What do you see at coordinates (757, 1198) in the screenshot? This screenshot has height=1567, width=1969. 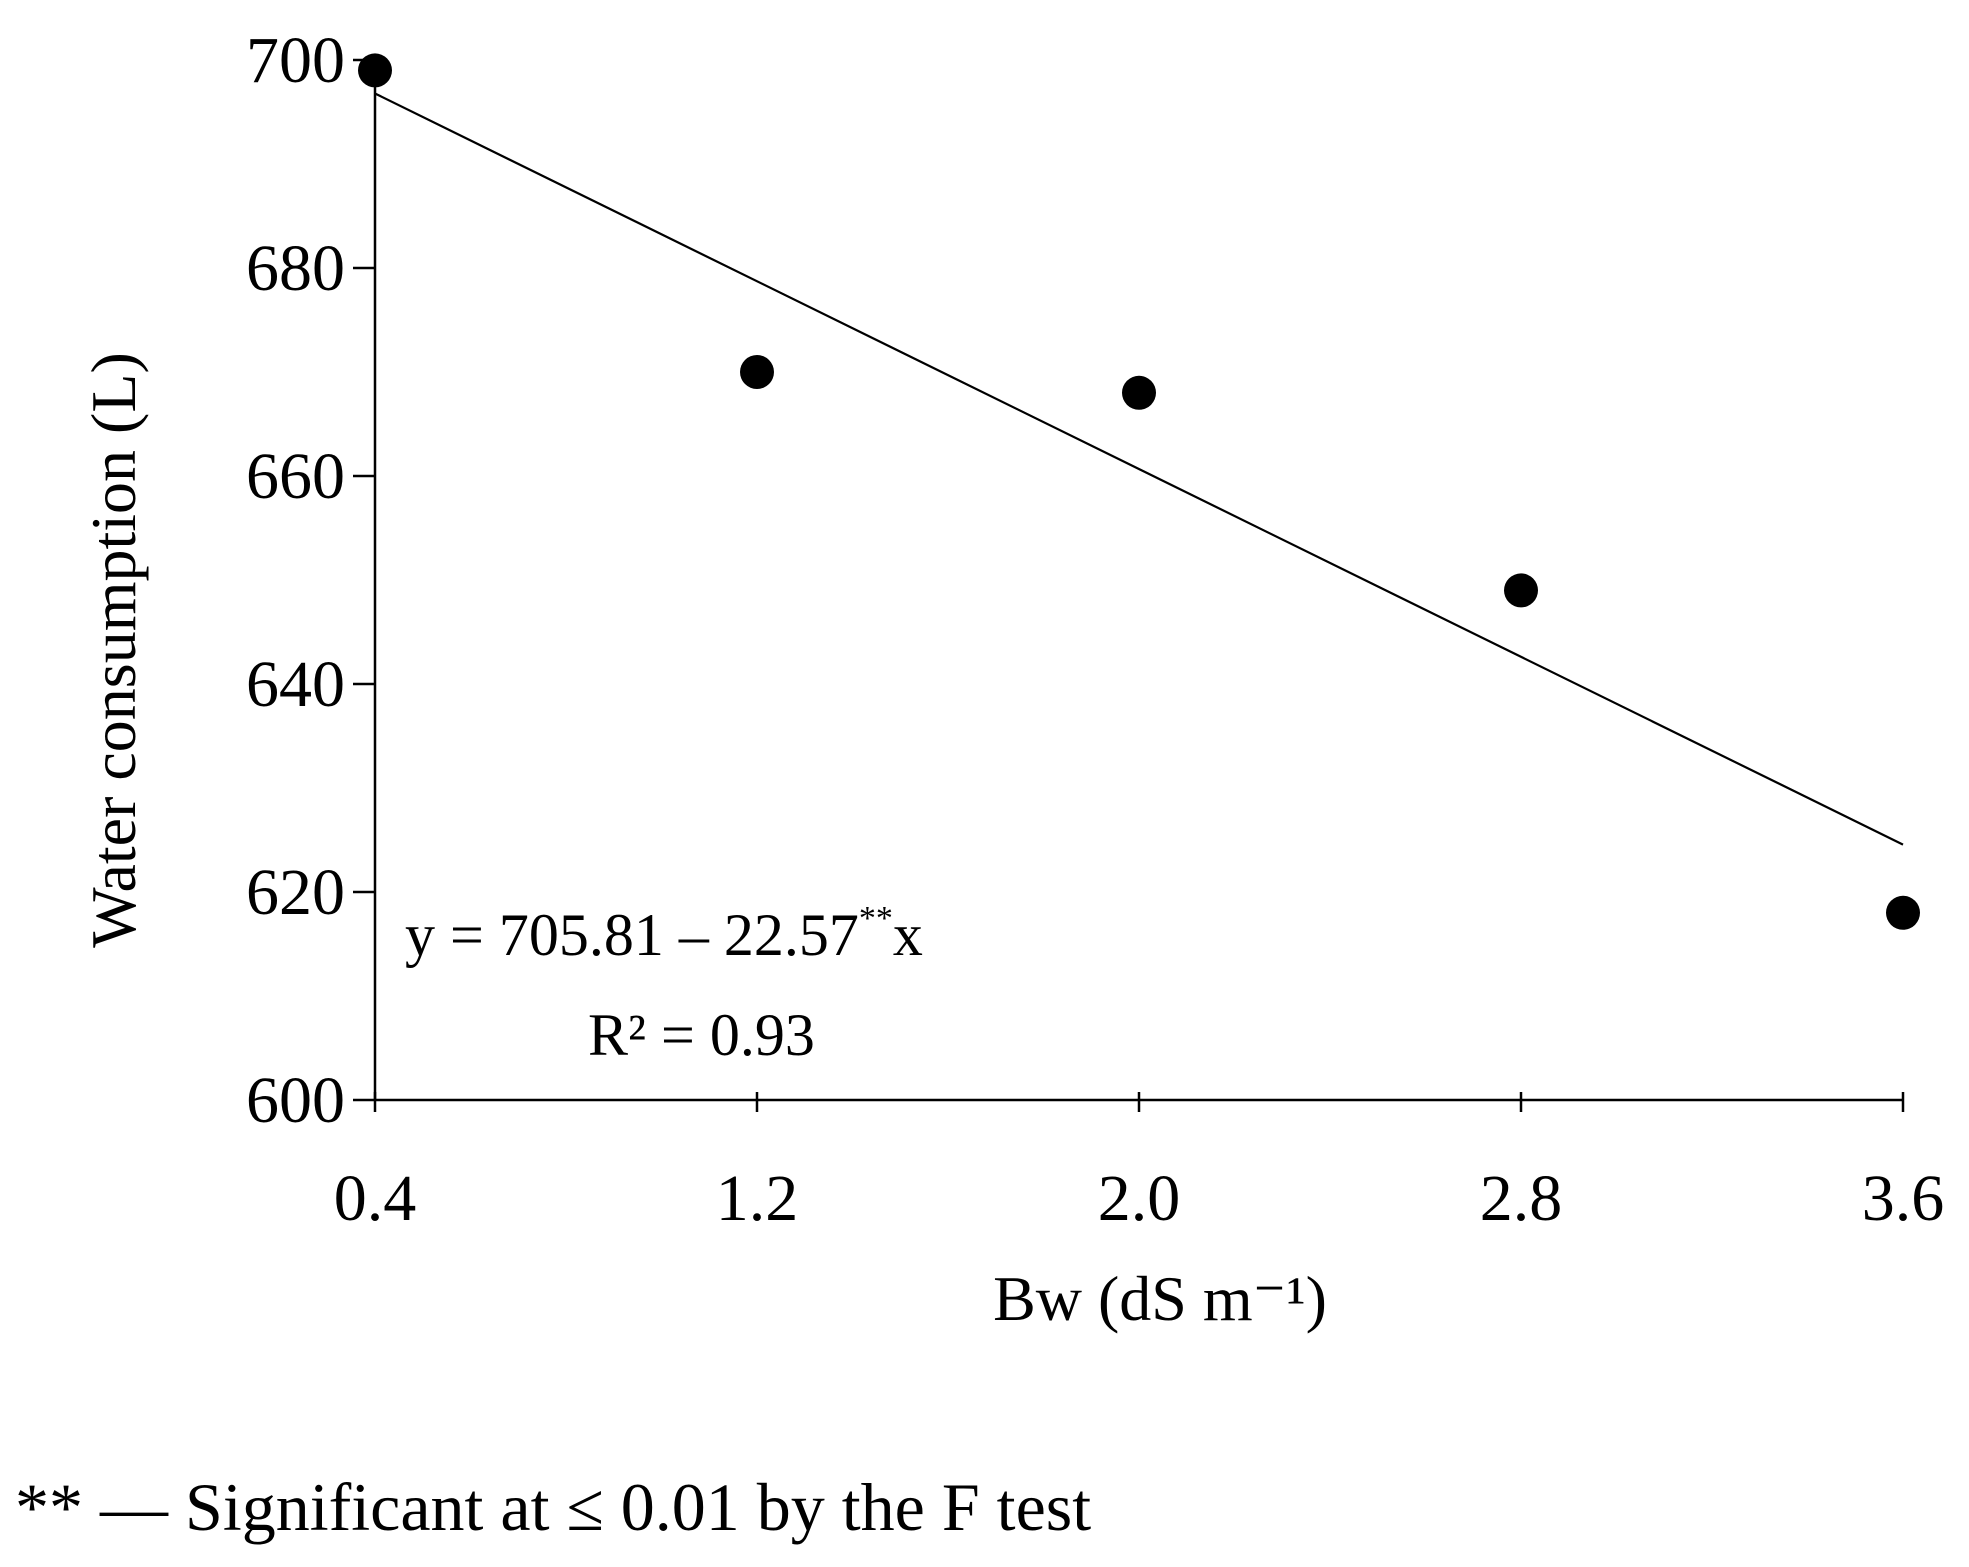 I see `x-tick-label: 1.2` at bounding box center [757, 1198].